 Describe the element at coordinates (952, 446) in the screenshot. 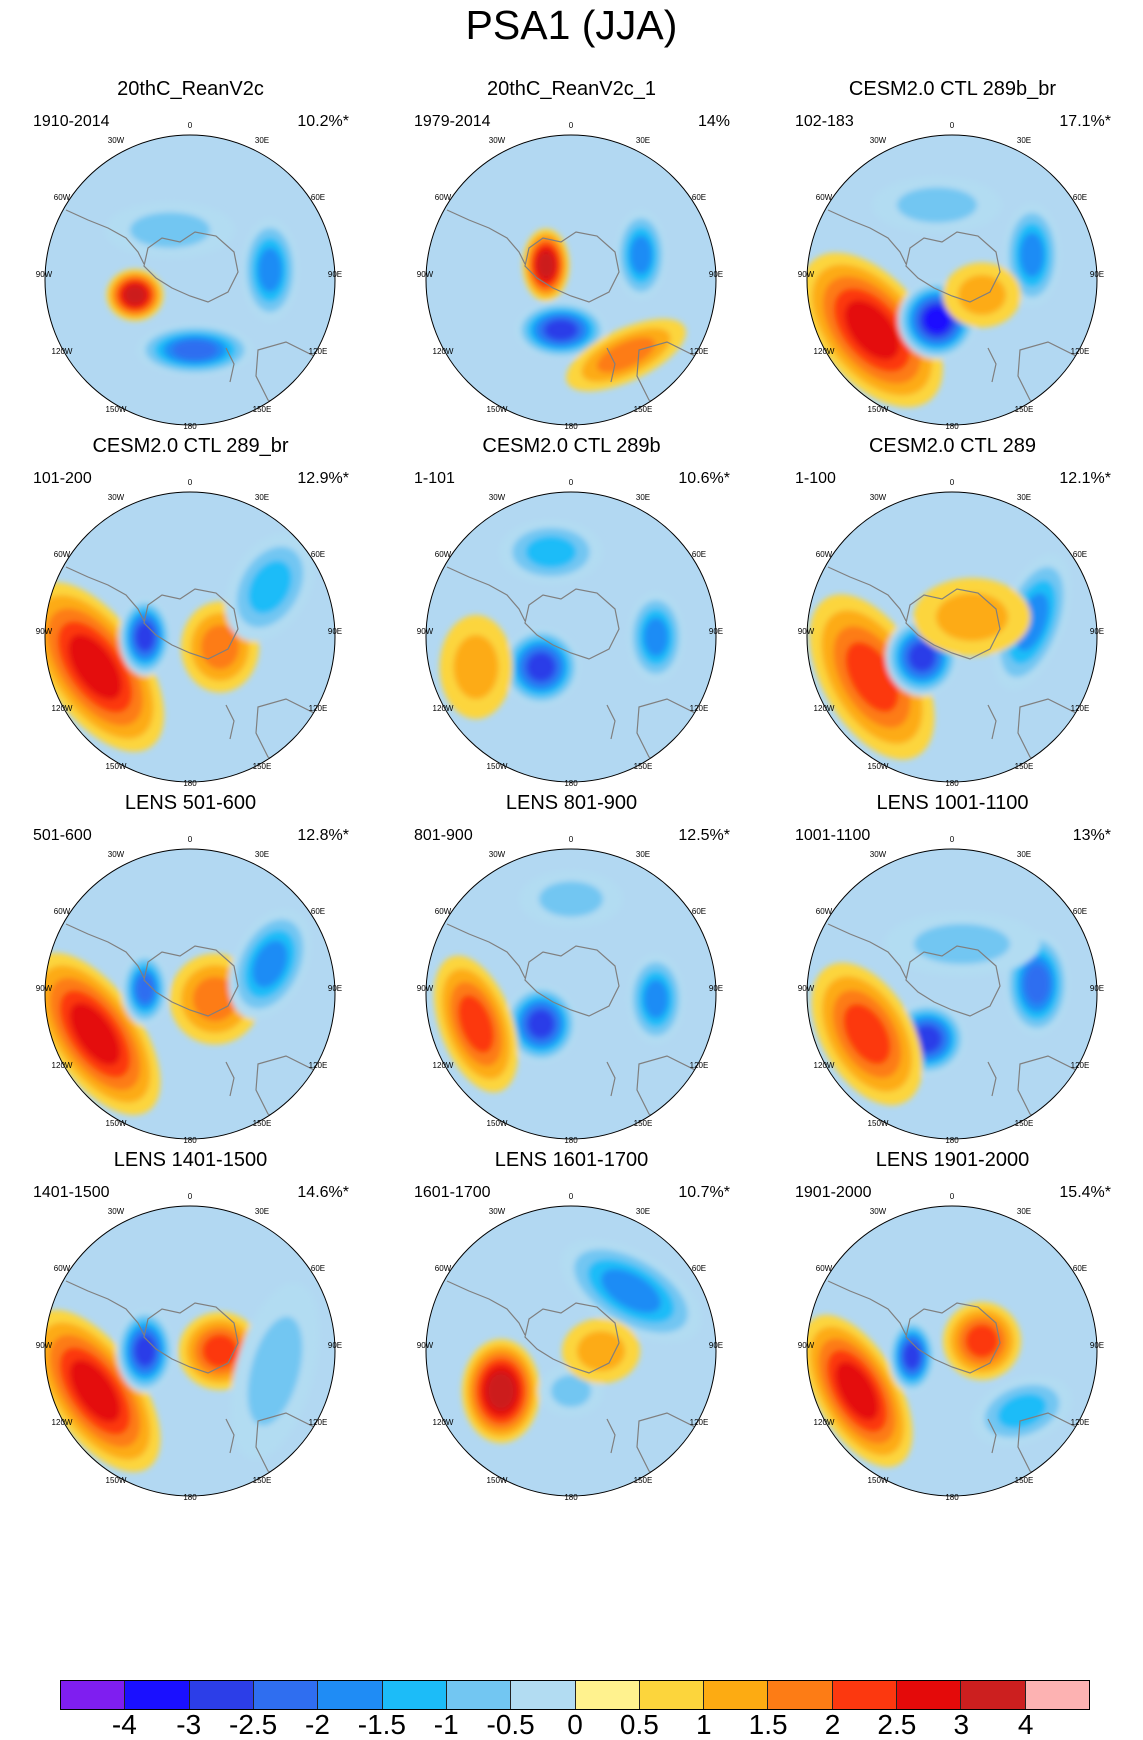

I see `panel-title: CESM2.0 CTL 289` at that location.